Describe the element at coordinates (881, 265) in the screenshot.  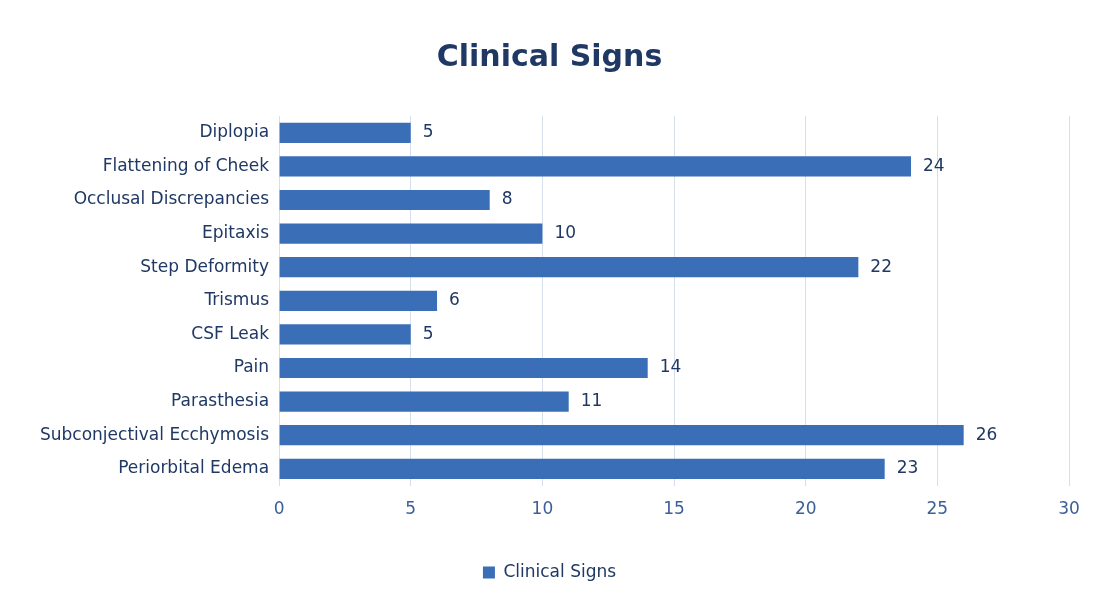
I see `data-label: 22` at that location.